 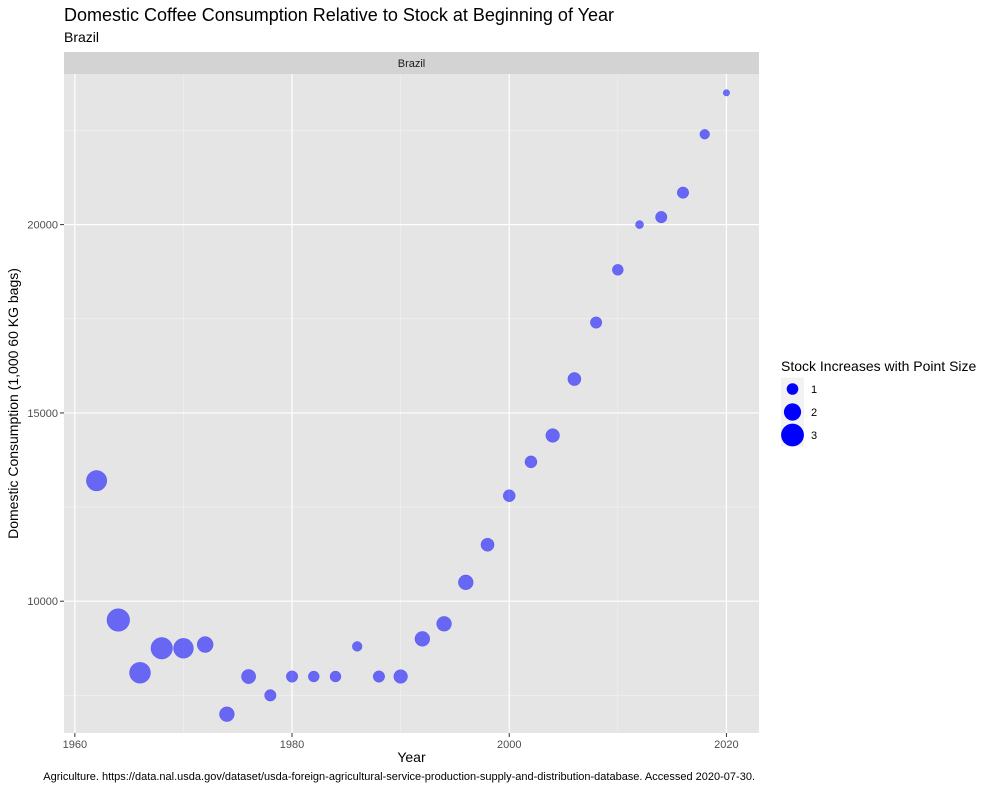 I want to click on legend-label: 1, so click(x=814, y=390).